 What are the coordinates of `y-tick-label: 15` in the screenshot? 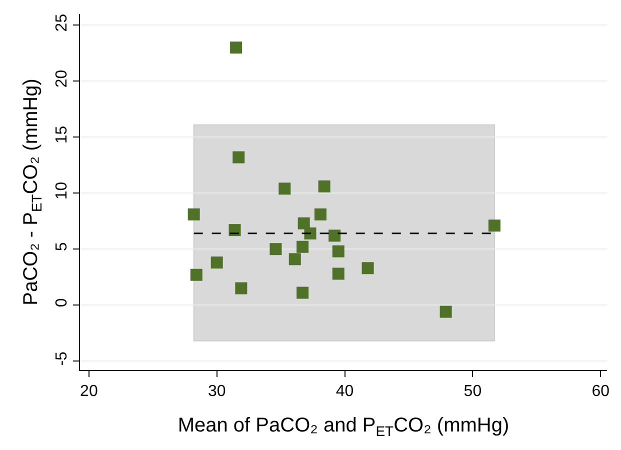 It's located at (62, 135).